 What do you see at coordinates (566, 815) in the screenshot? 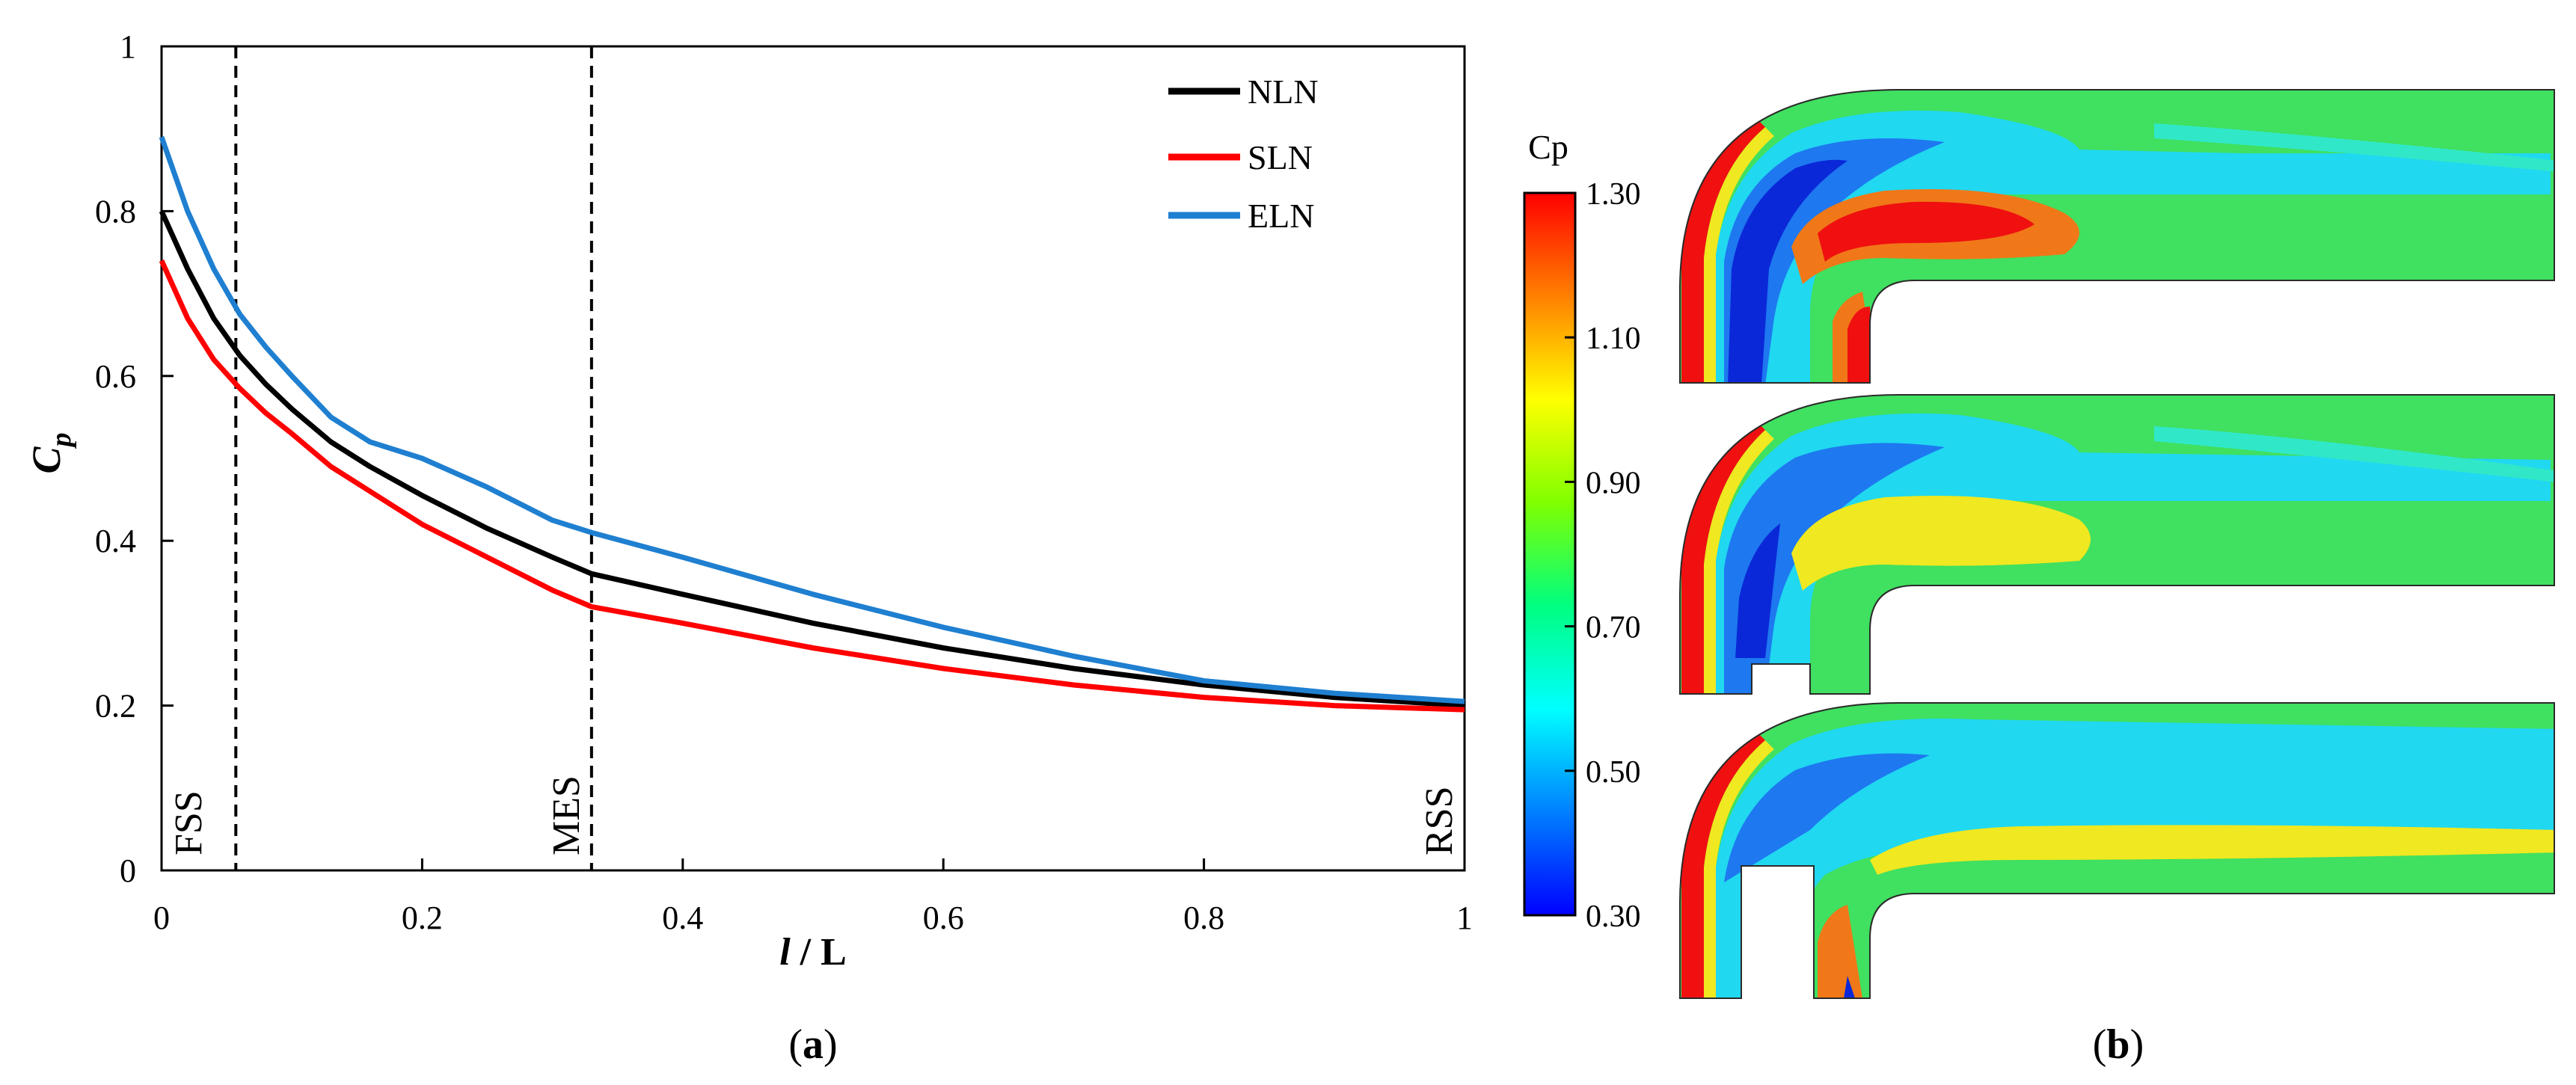
I see `annotation-mes: MES` at bounding box center [566, 815].